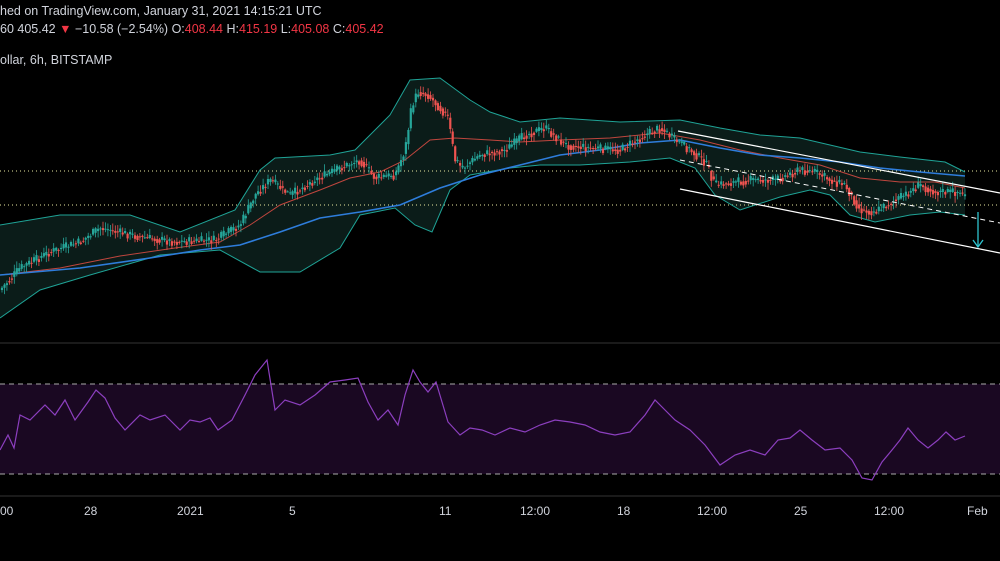  What do you see at coordinates (978, 244) in the screenshot?
I see `target-arrow-head` at bounding box center [978, 244].